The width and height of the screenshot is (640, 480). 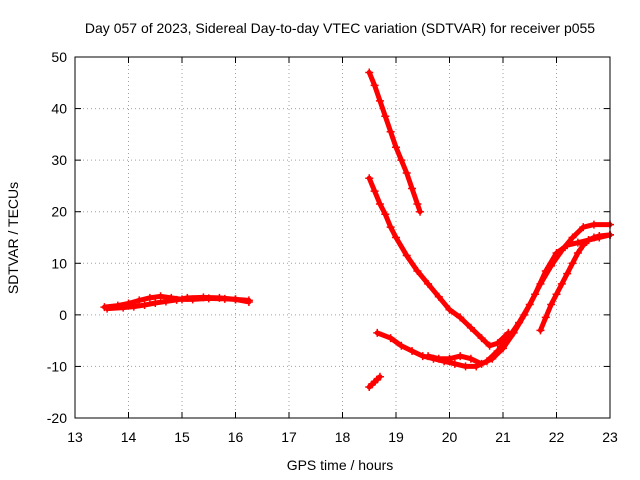 What do you see at coordinates (503, 437) in the screenshot?
I see `x-tick-label: 21` at bounding box center [503, 437].